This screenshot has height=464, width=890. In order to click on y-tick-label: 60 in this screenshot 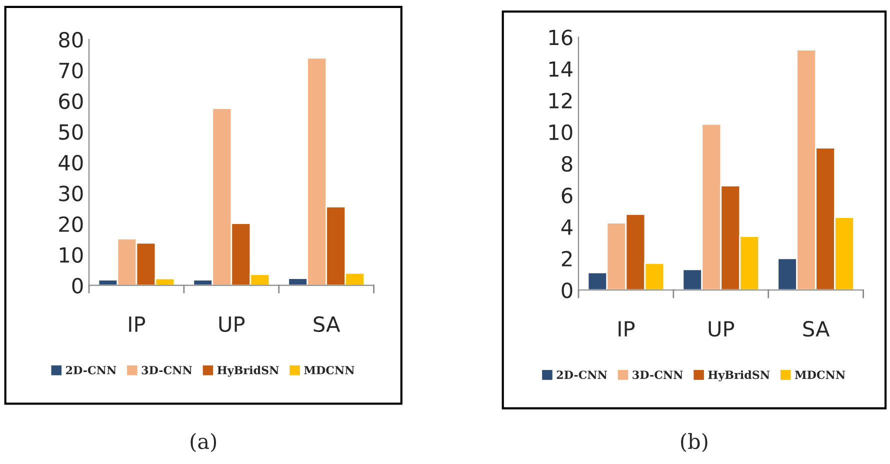, I will do `click(71, 101)`.